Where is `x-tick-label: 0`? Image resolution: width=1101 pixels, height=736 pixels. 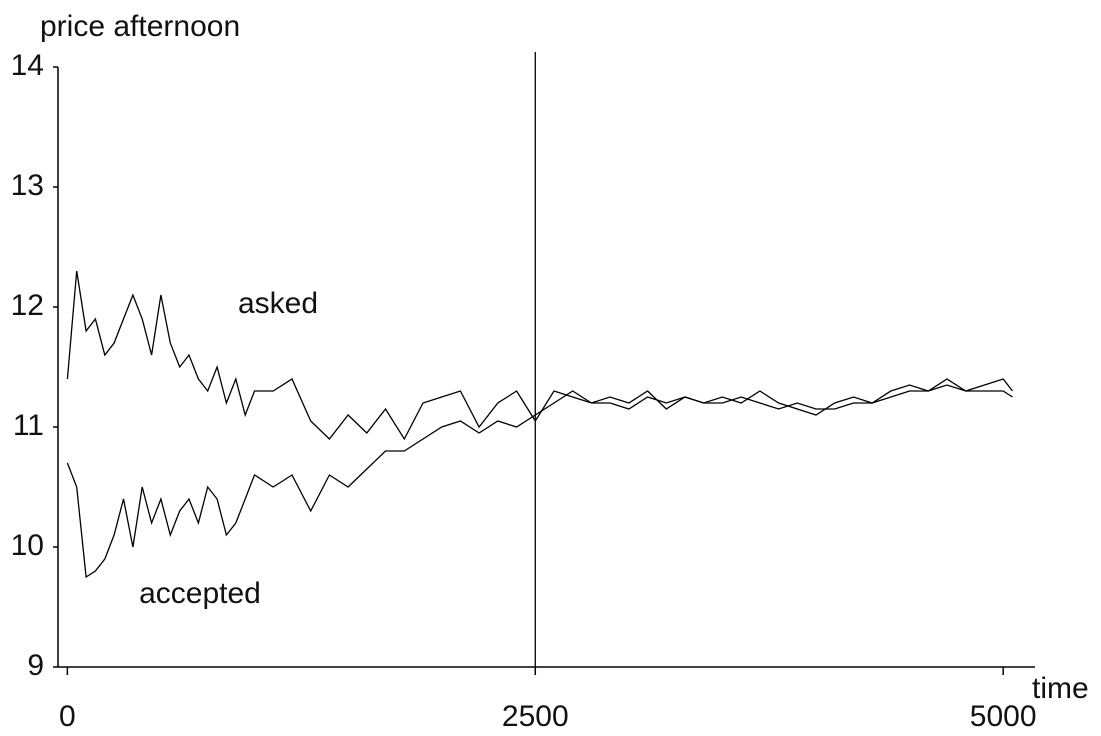
x-tick-label: 0 is located at coordinates (67, 715).